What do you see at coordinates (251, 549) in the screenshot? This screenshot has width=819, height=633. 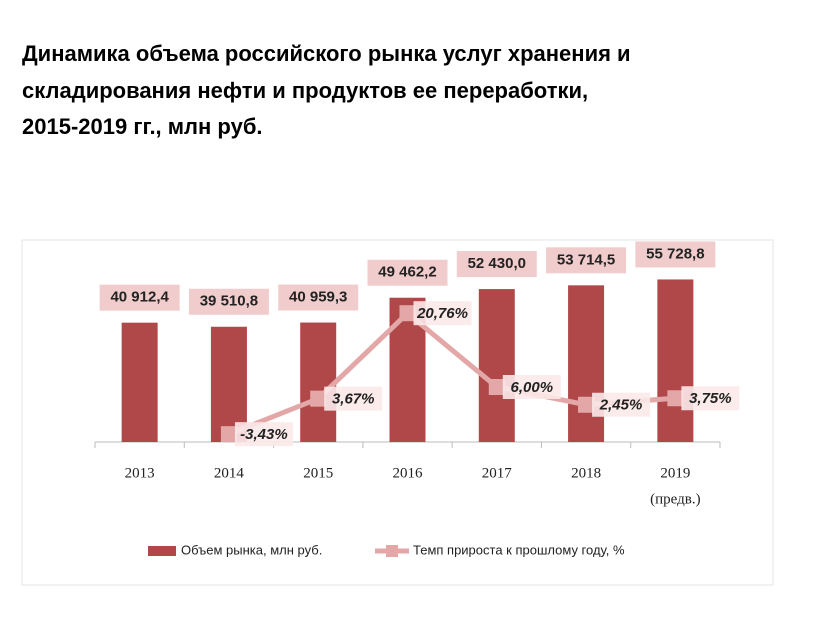 I see `legend-label: Объем рынка, млн руб.` at bounding box center [251, 549].